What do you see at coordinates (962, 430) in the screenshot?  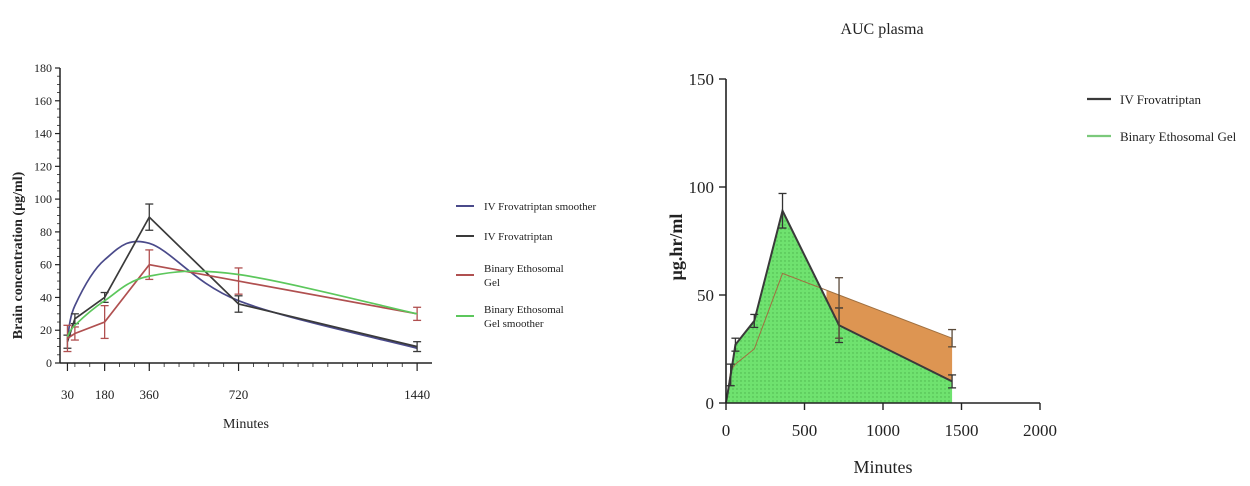 I see `right-x-tick-label: 1500` at bounding box center [962, 430].